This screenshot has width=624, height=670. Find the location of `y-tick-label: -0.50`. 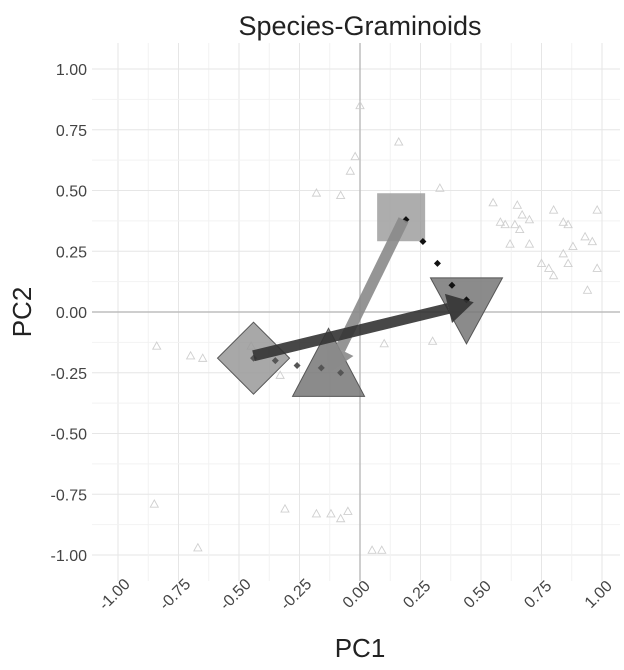

y-tick-label: -0.50 is located at coordinates (69, 435).